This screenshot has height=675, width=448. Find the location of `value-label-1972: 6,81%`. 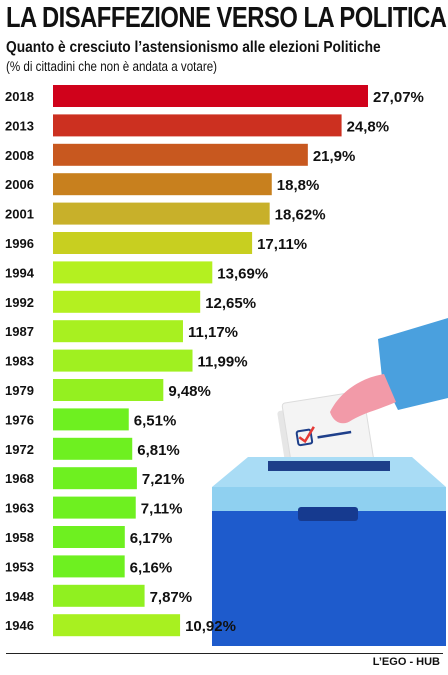

value-label-1972: 6,81% is located at coordinates (158, 450).